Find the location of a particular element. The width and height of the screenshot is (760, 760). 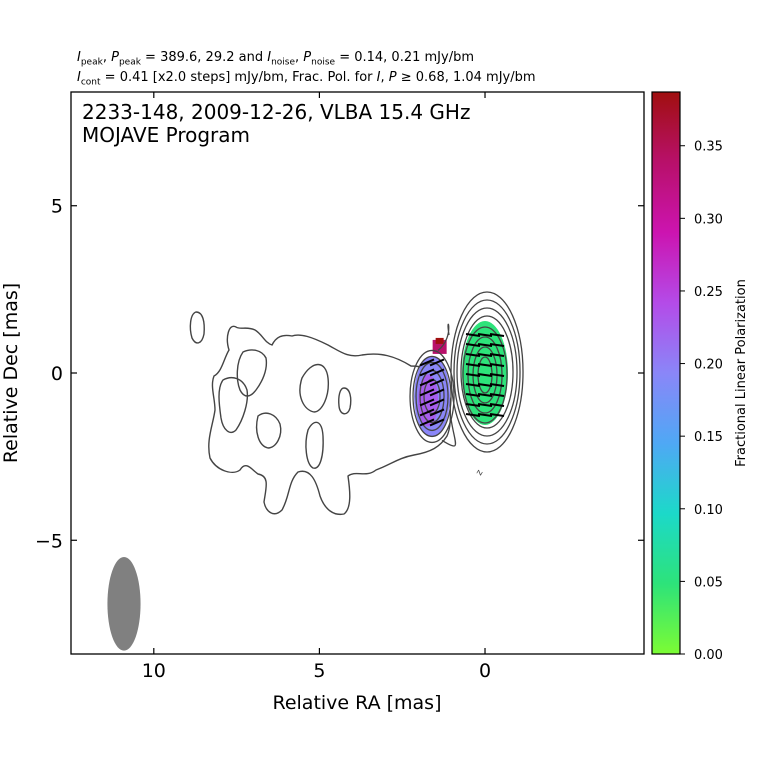

y-tick-label: −5 is located at coordinates (49, 541).